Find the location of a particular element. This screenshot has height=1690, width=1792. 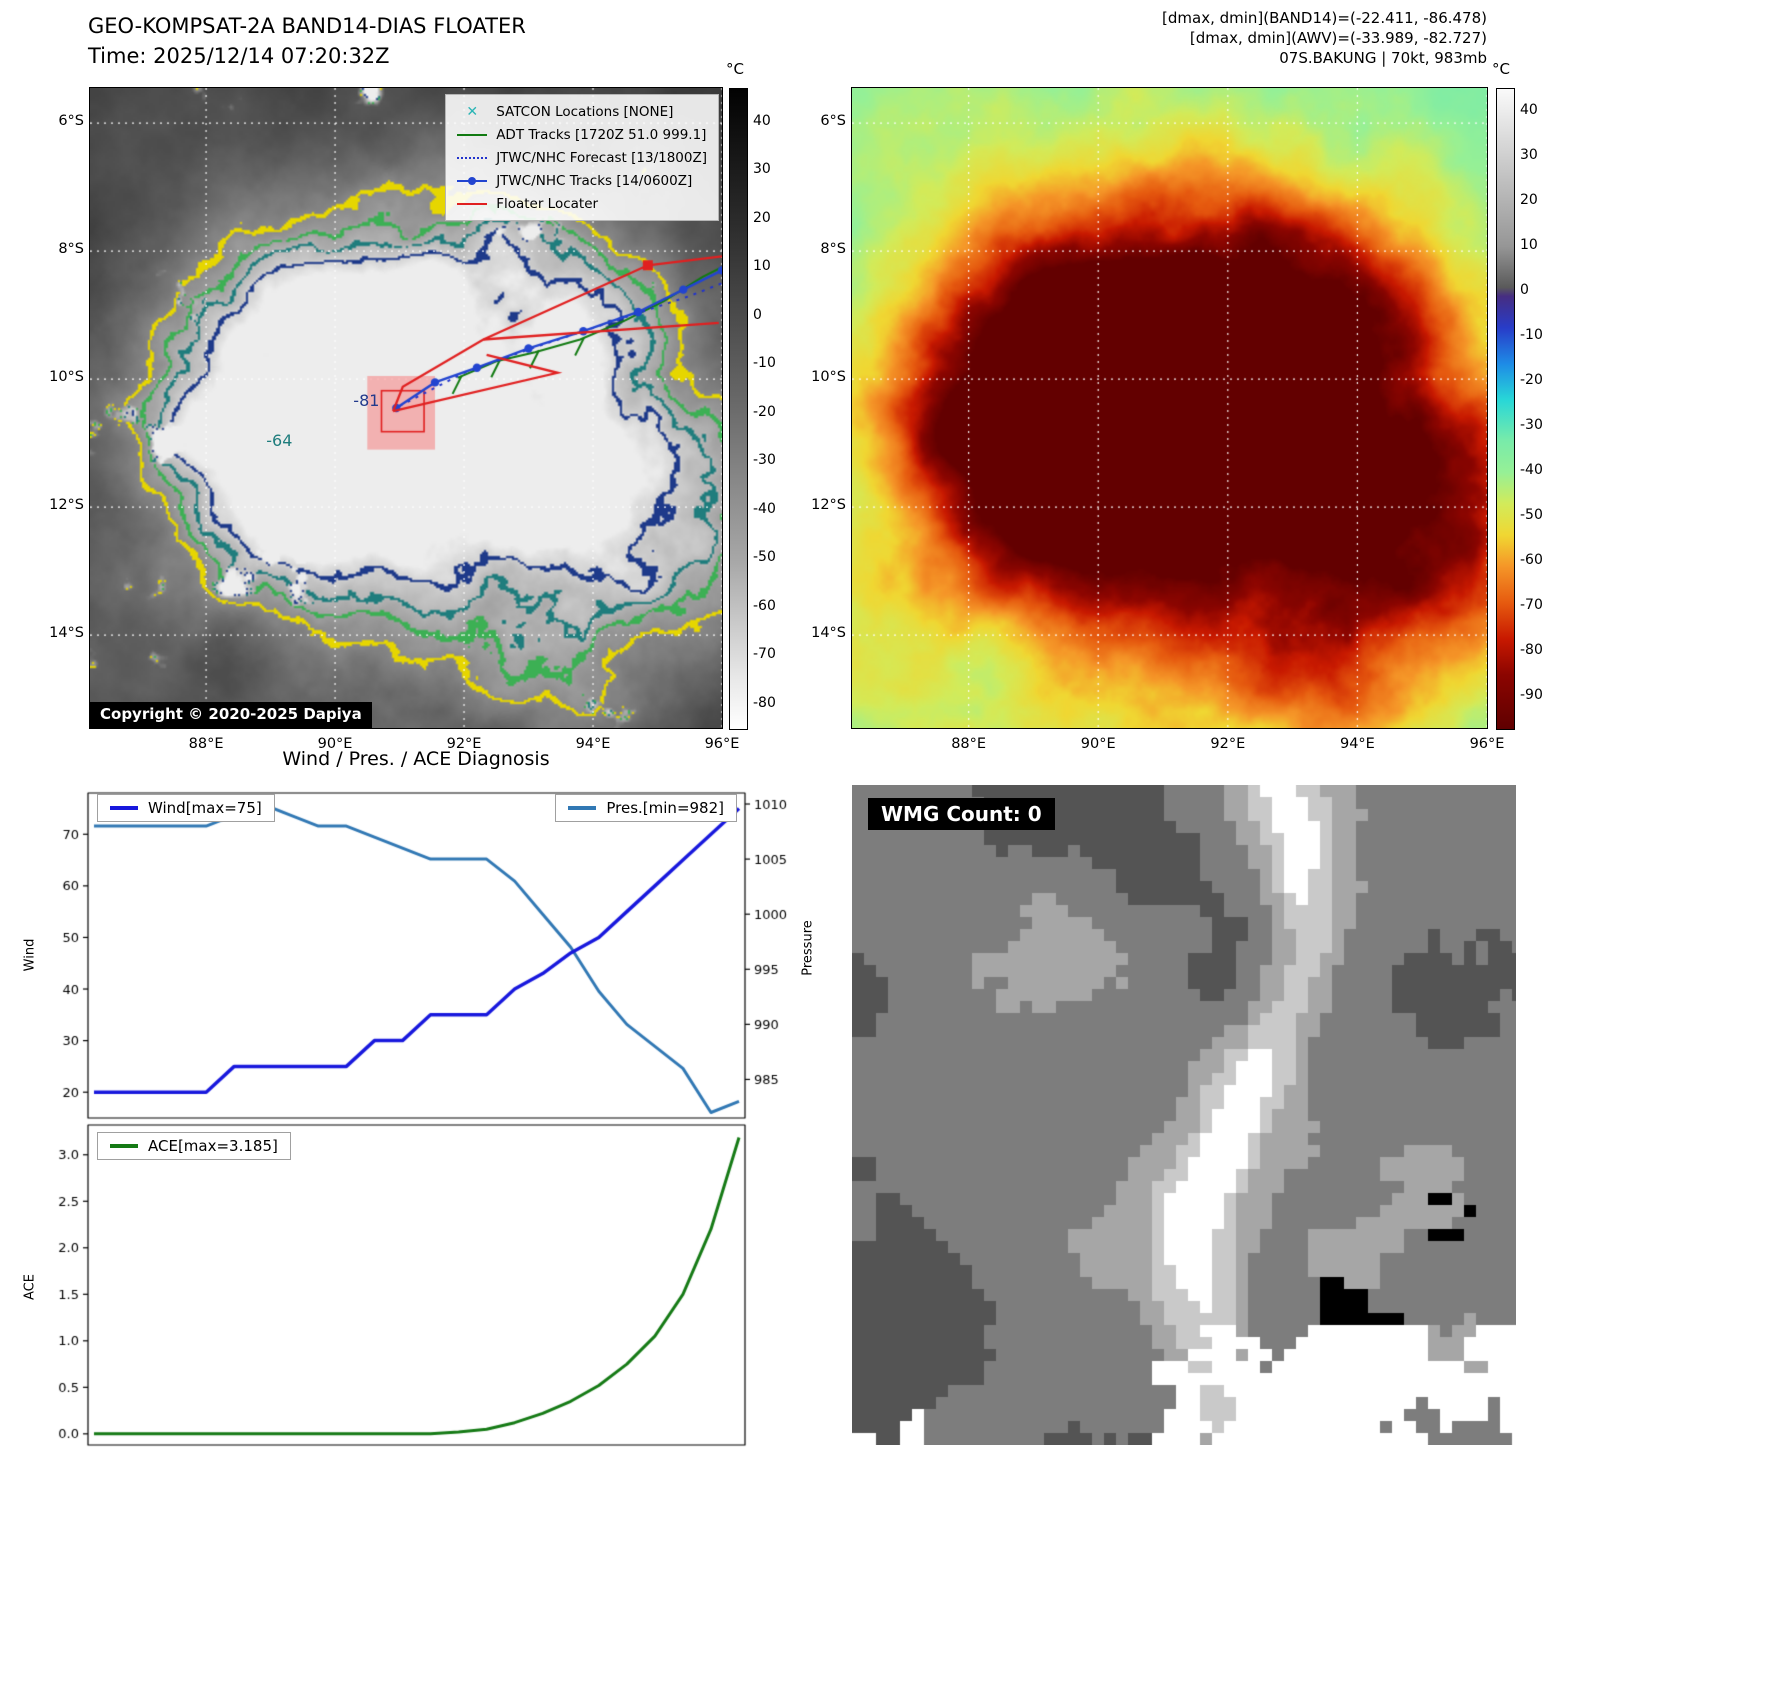

wind-legend: Wind[max=75] is located at coordinates (186, 808).